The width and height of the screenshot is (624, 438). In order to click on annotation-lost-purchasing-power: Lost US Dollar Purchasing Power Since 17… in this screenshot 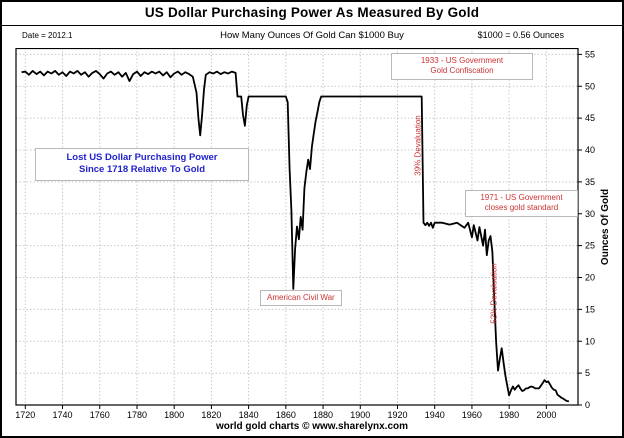, I will do `click(142, 164)`.